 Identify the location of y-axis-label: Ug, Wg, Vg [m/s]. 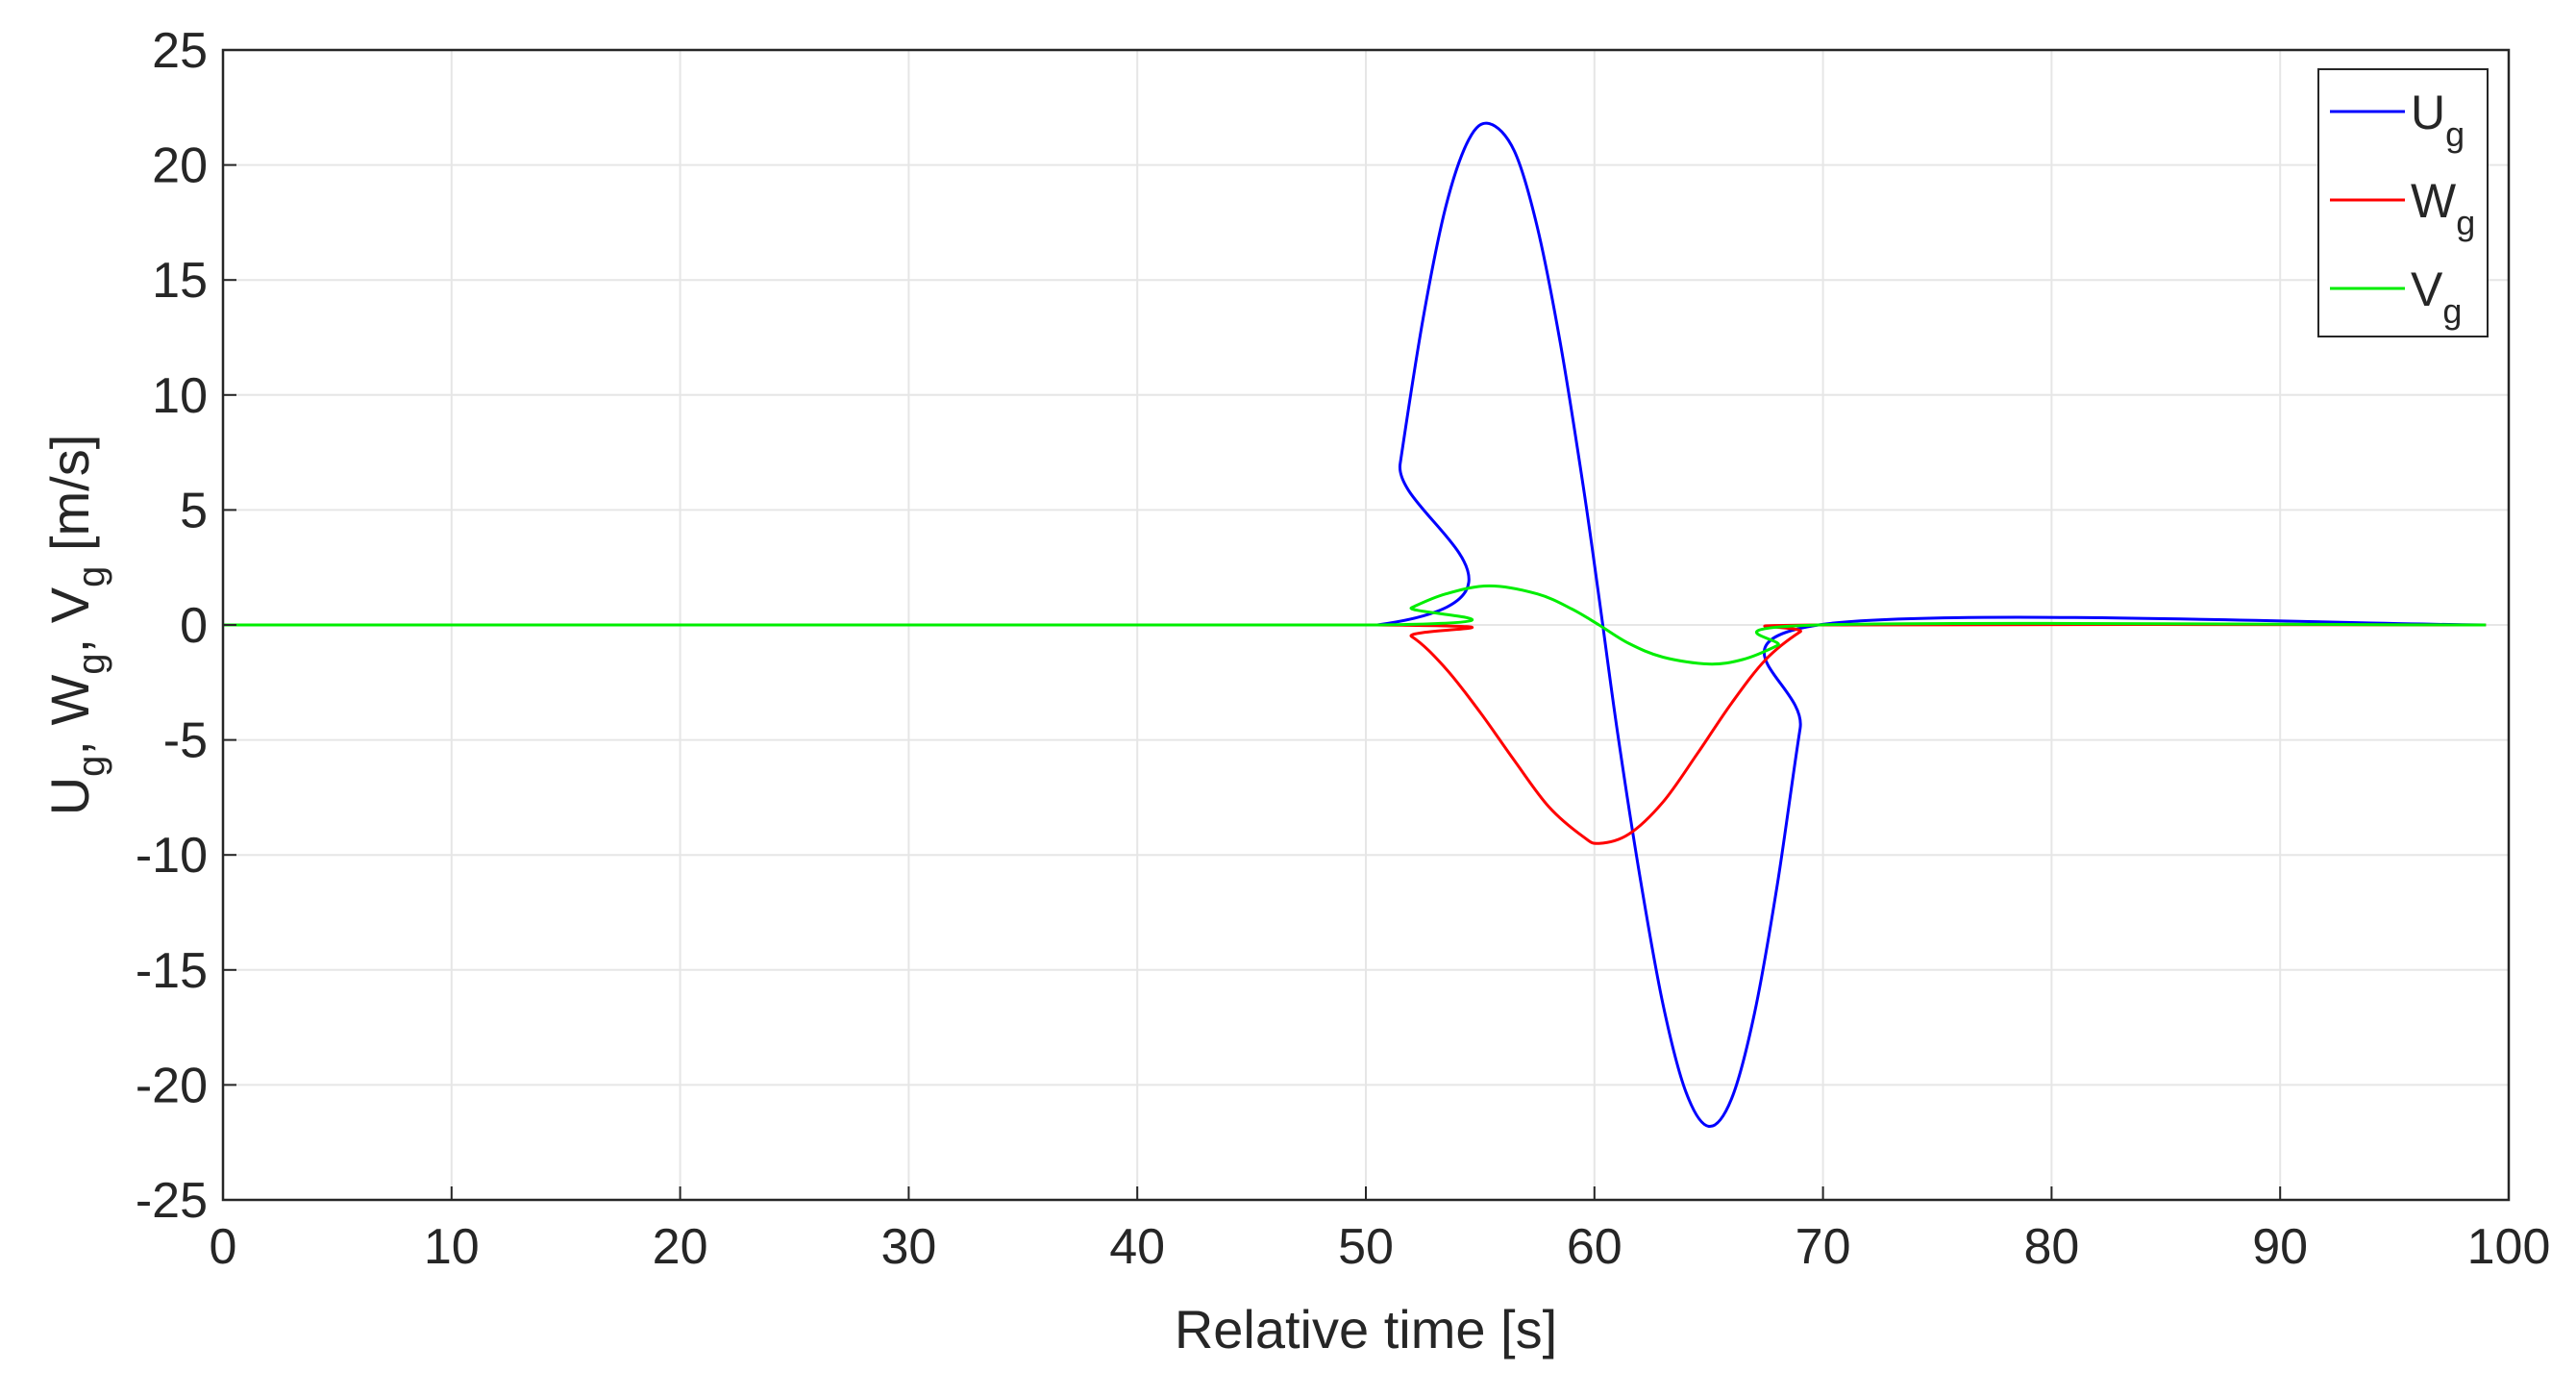
(75, 626).